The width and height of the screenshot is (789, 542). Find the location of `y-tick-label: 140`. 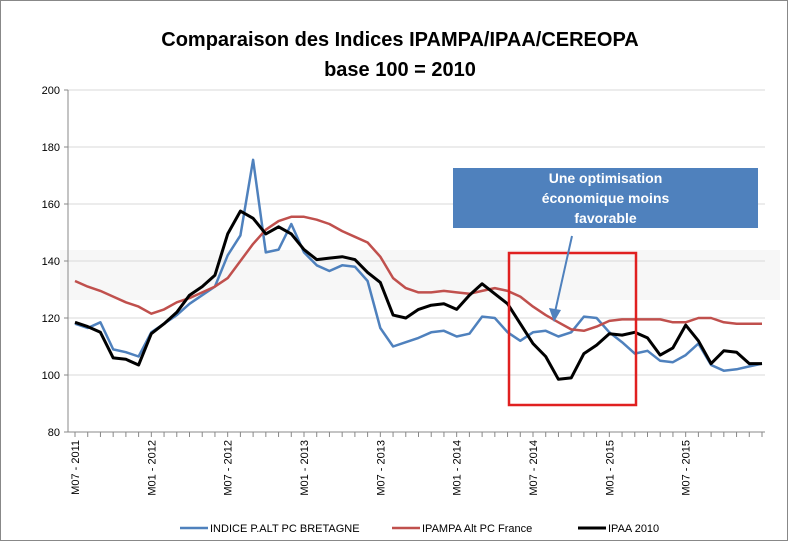

y-tick-label: 140 is located at coordinates (51, 262).